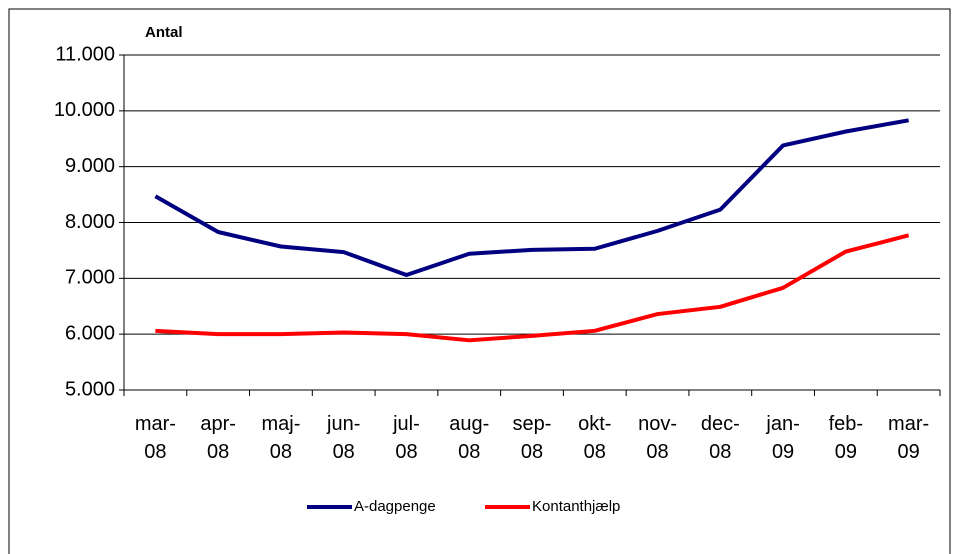  I want to click on x-tick-label: apr-08, so click(218, 438).